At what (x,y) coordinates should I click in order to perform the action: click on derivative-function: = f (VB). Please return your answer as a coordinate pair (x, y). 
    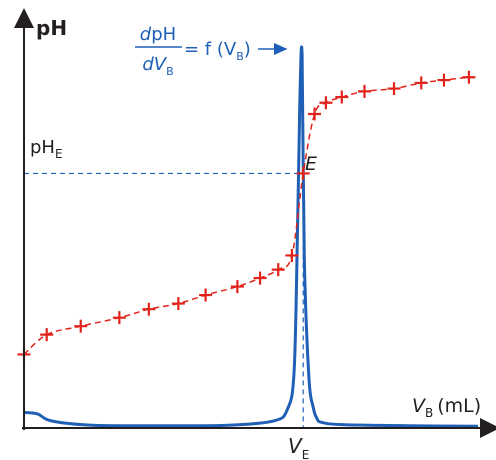
    Looking at the image, I should click on (217, 51).